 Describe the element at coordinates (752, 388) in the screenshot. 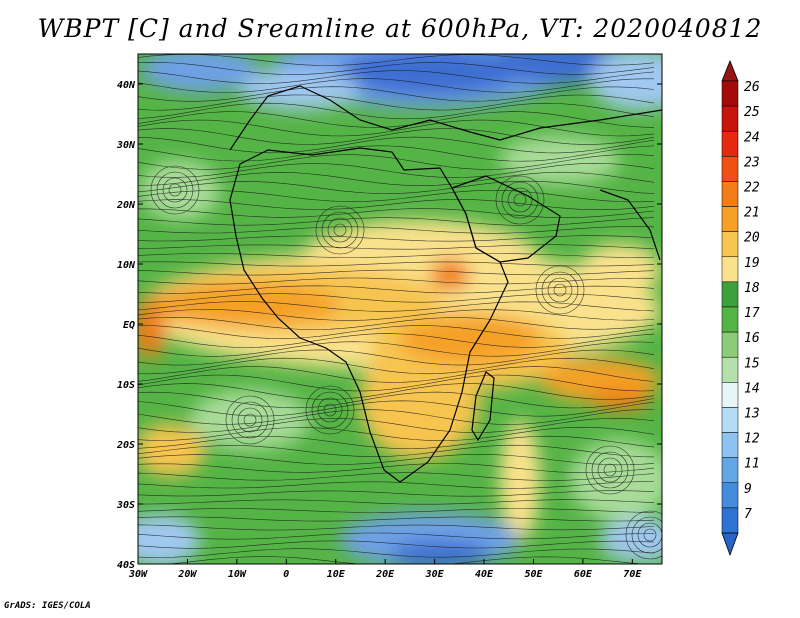

I see `colorbar-label: 14` at that location.